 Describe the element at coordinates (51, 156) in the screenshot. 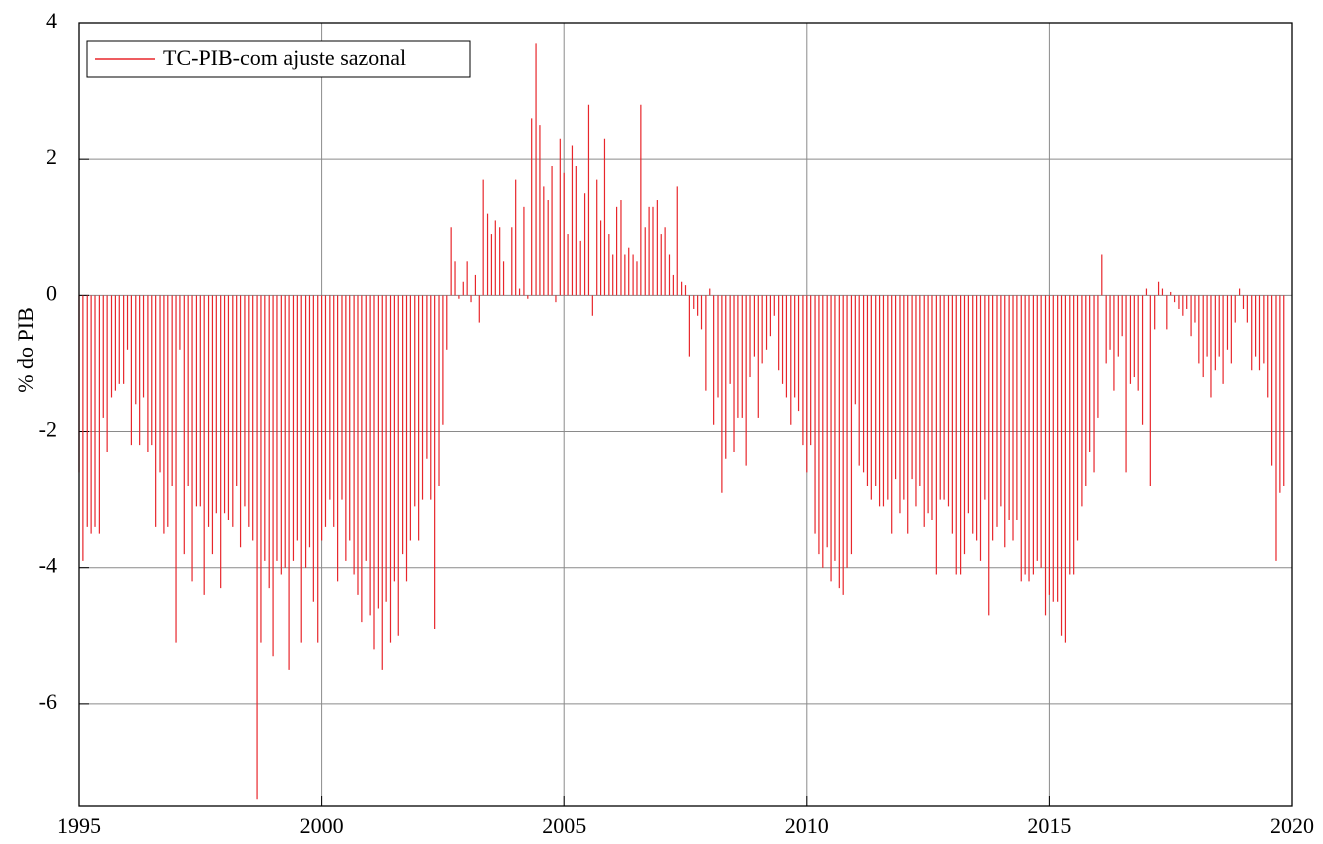

I see `y-tick-label: 2` at that location.